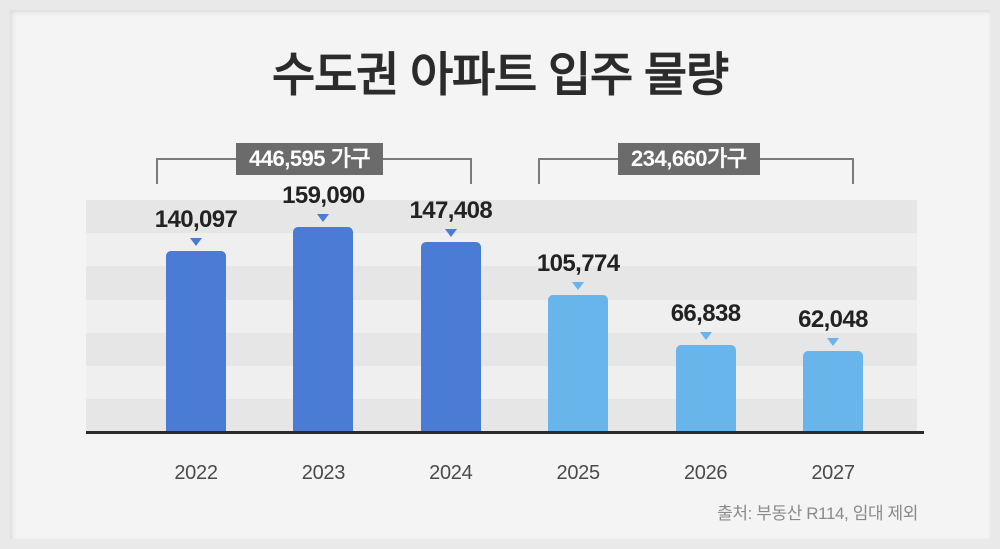 This screenshot has height=549, width=1000. What do you see at coordinates (323, 217) in the screenshot?
I see `bar-marker-2023` at bounding box center [323, 217].